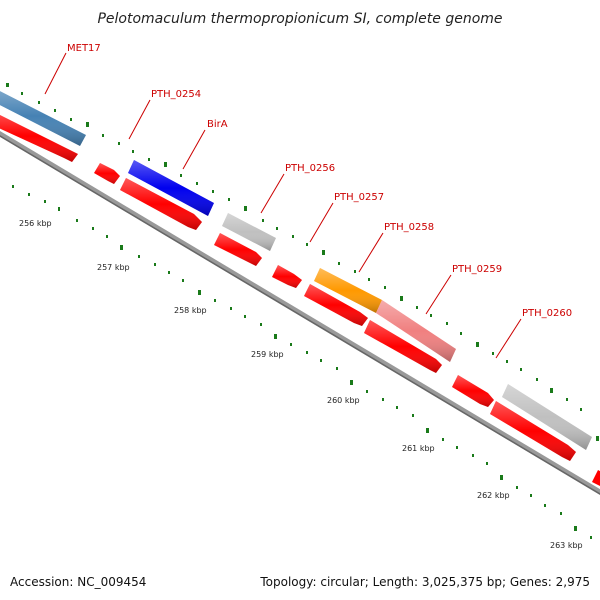 The image size is (600, 600). What do you see at coordinates (493, 495) in the screenshot?
I see `tick-label-262kbp: 262 kbp` at bounding box center [493, 495].